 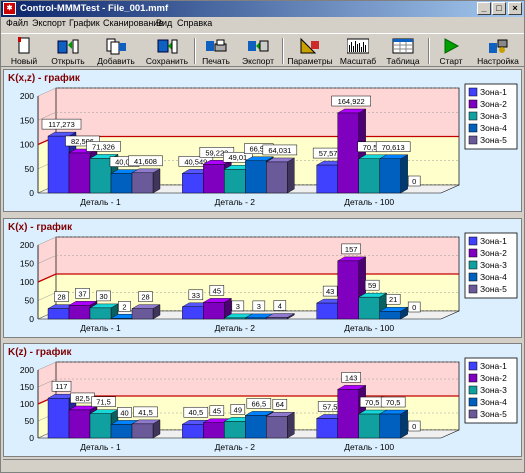 I want to click on y-tick-label: 50, so click(x=30, y=301).